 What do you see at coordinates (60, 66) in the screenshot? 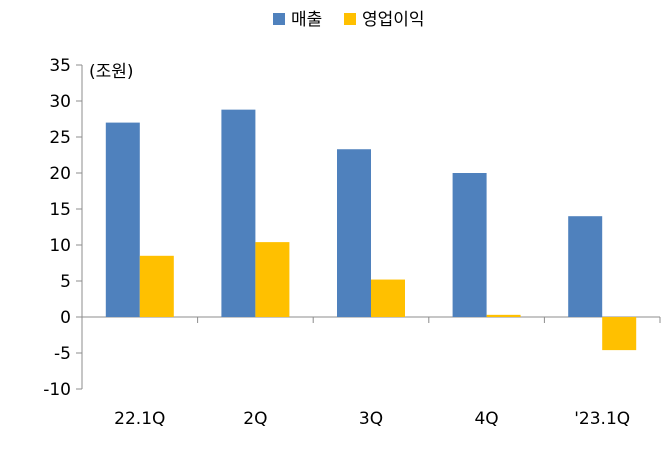
I see `y-tick-label-0: 35` at bounding box center [60, 66].